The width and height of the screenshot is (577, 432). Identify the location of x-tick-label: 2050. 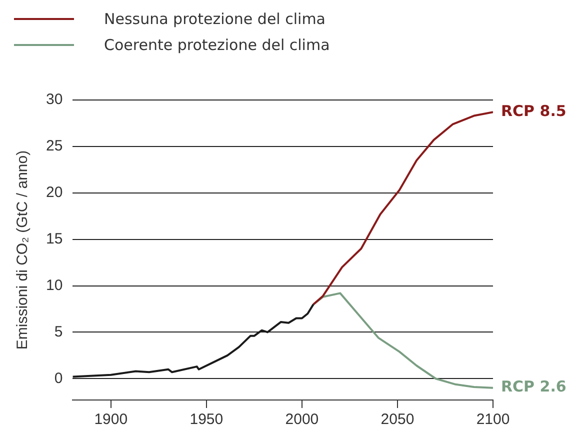
(397, 419).